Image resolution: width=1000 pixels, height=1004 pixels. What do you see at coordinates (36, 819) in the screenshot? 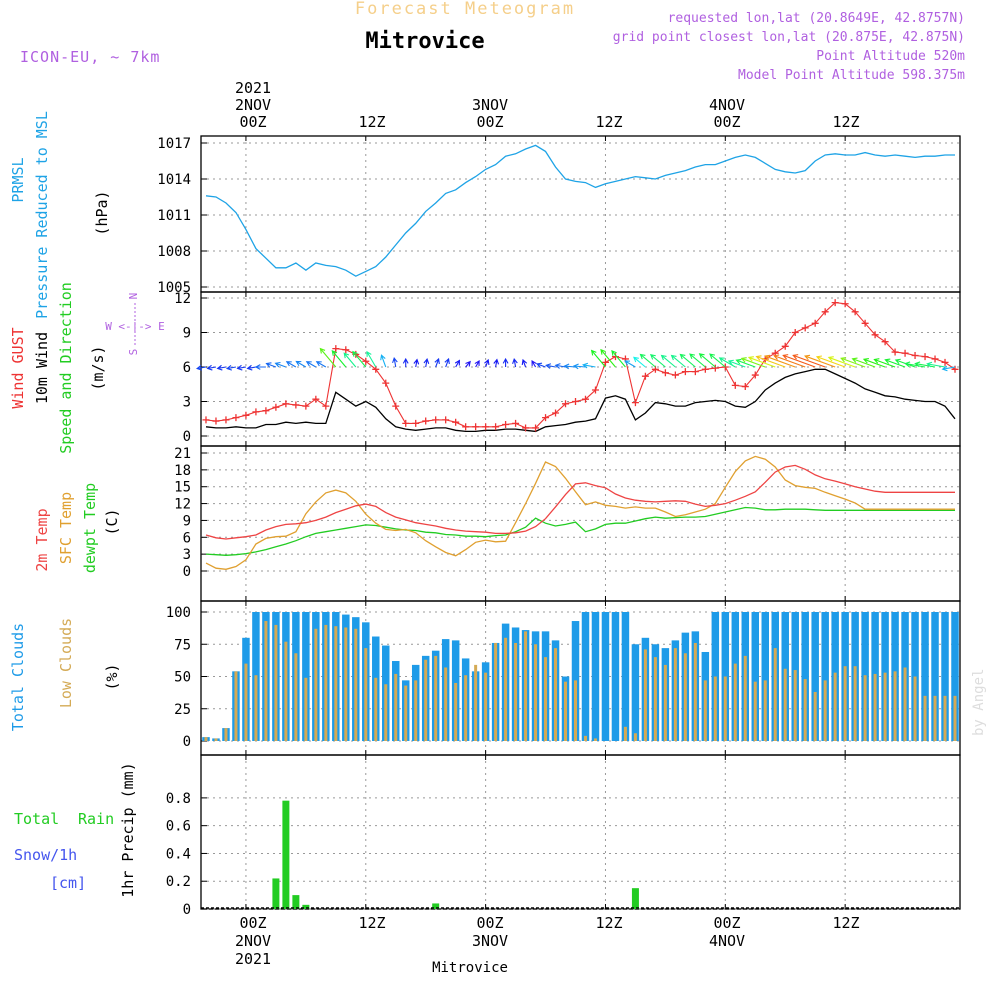
I see `precip-total-label: Total` at bounding box center [36, 819].